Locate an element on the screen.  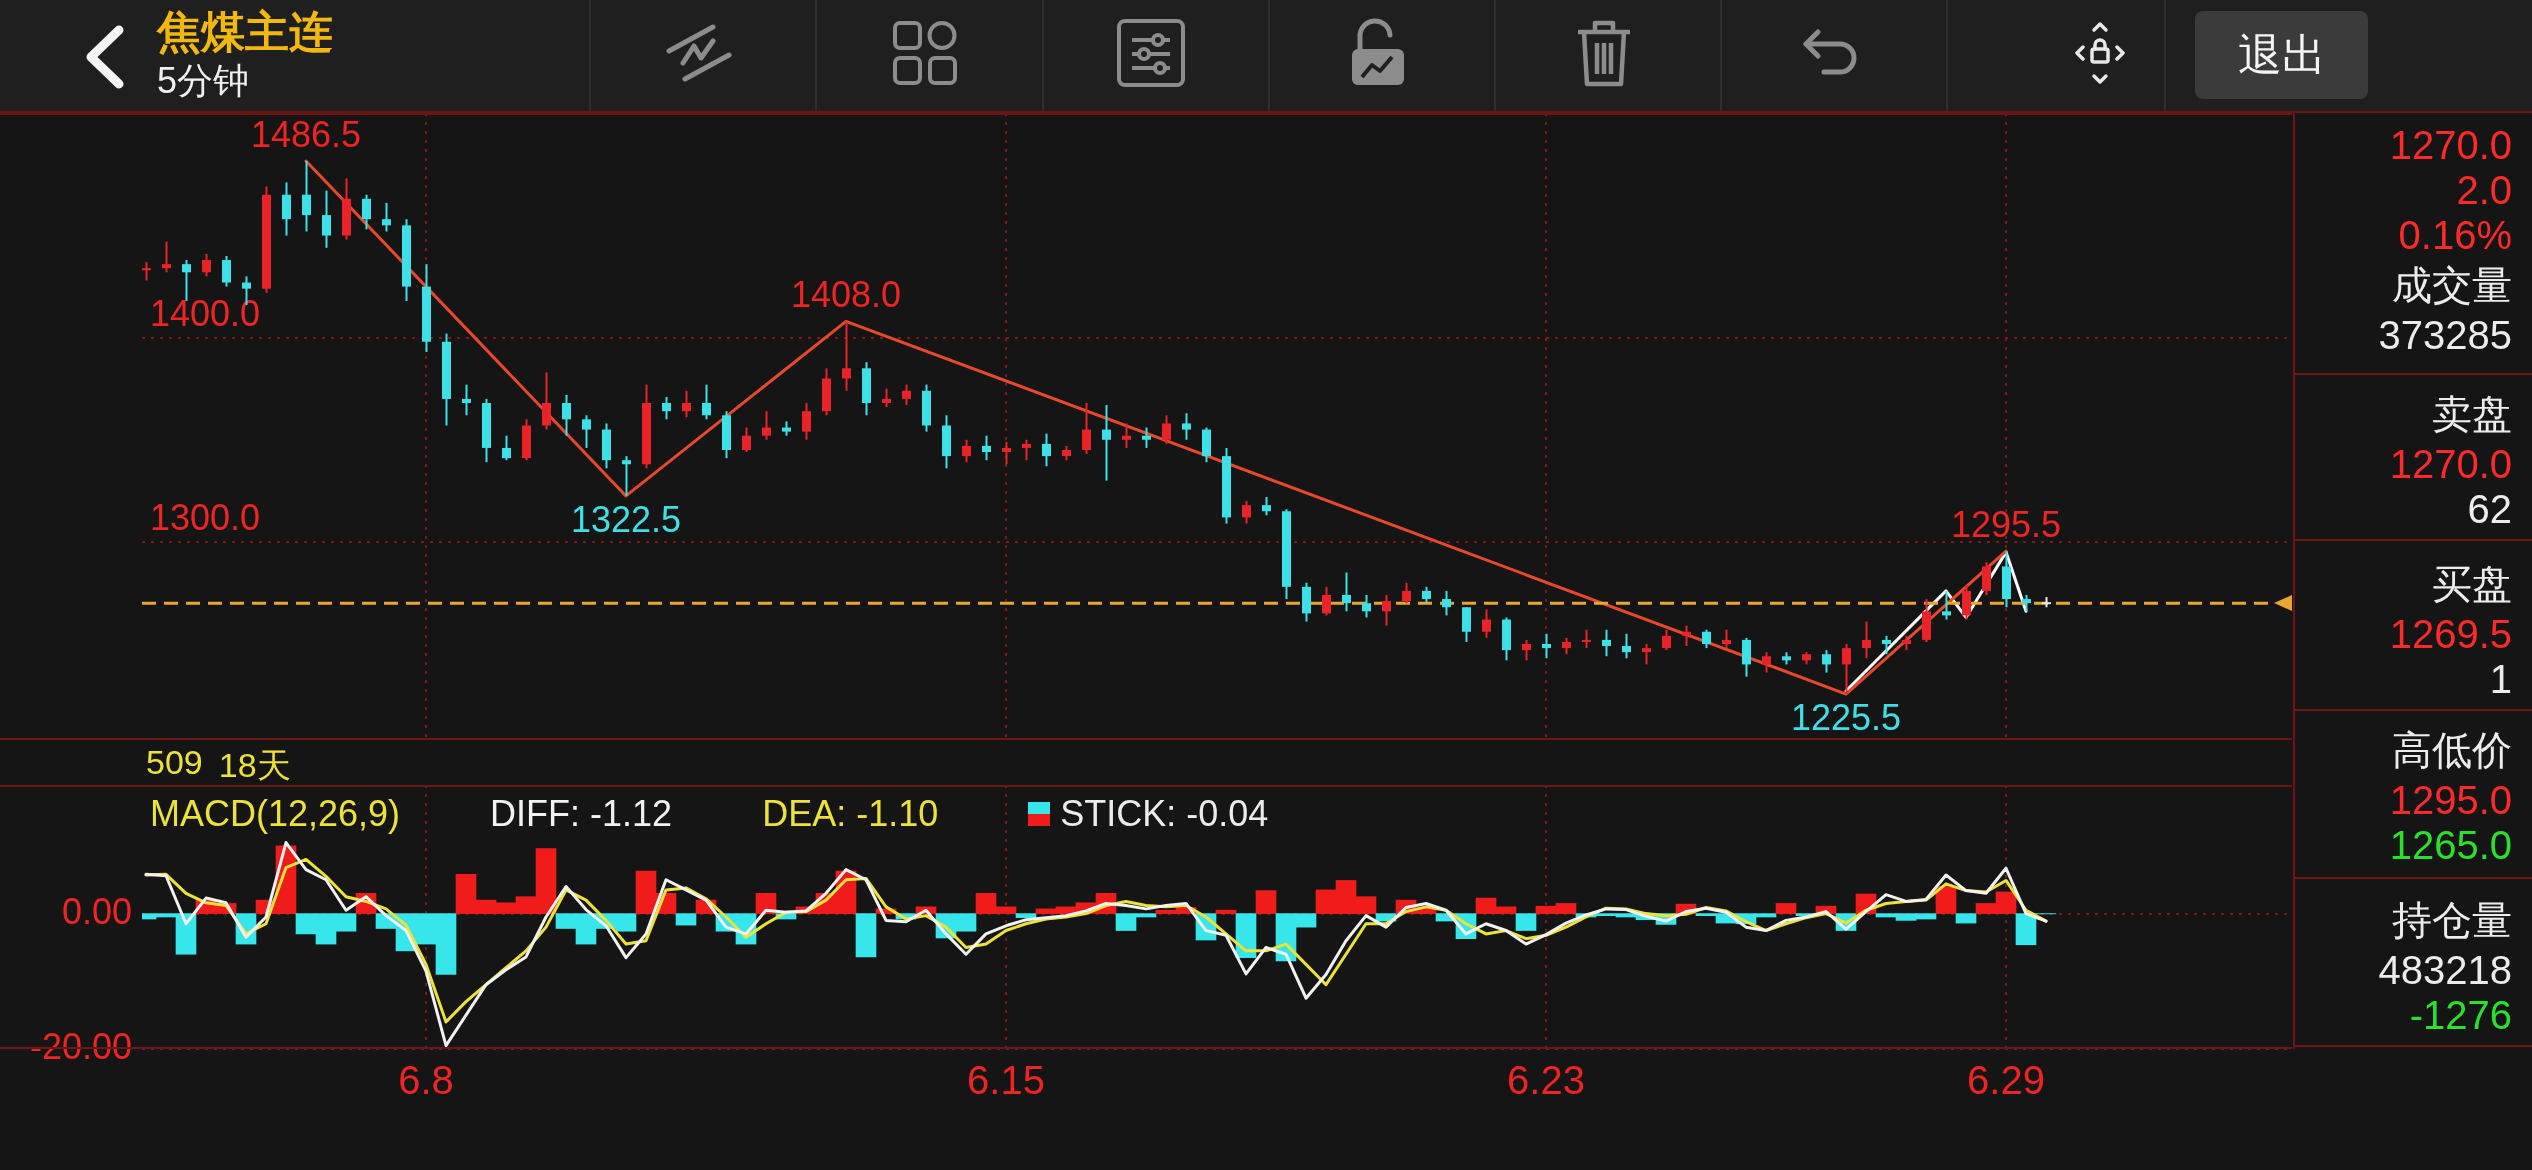
data-label: 1295.5 is located at coordinates (2006, 524).